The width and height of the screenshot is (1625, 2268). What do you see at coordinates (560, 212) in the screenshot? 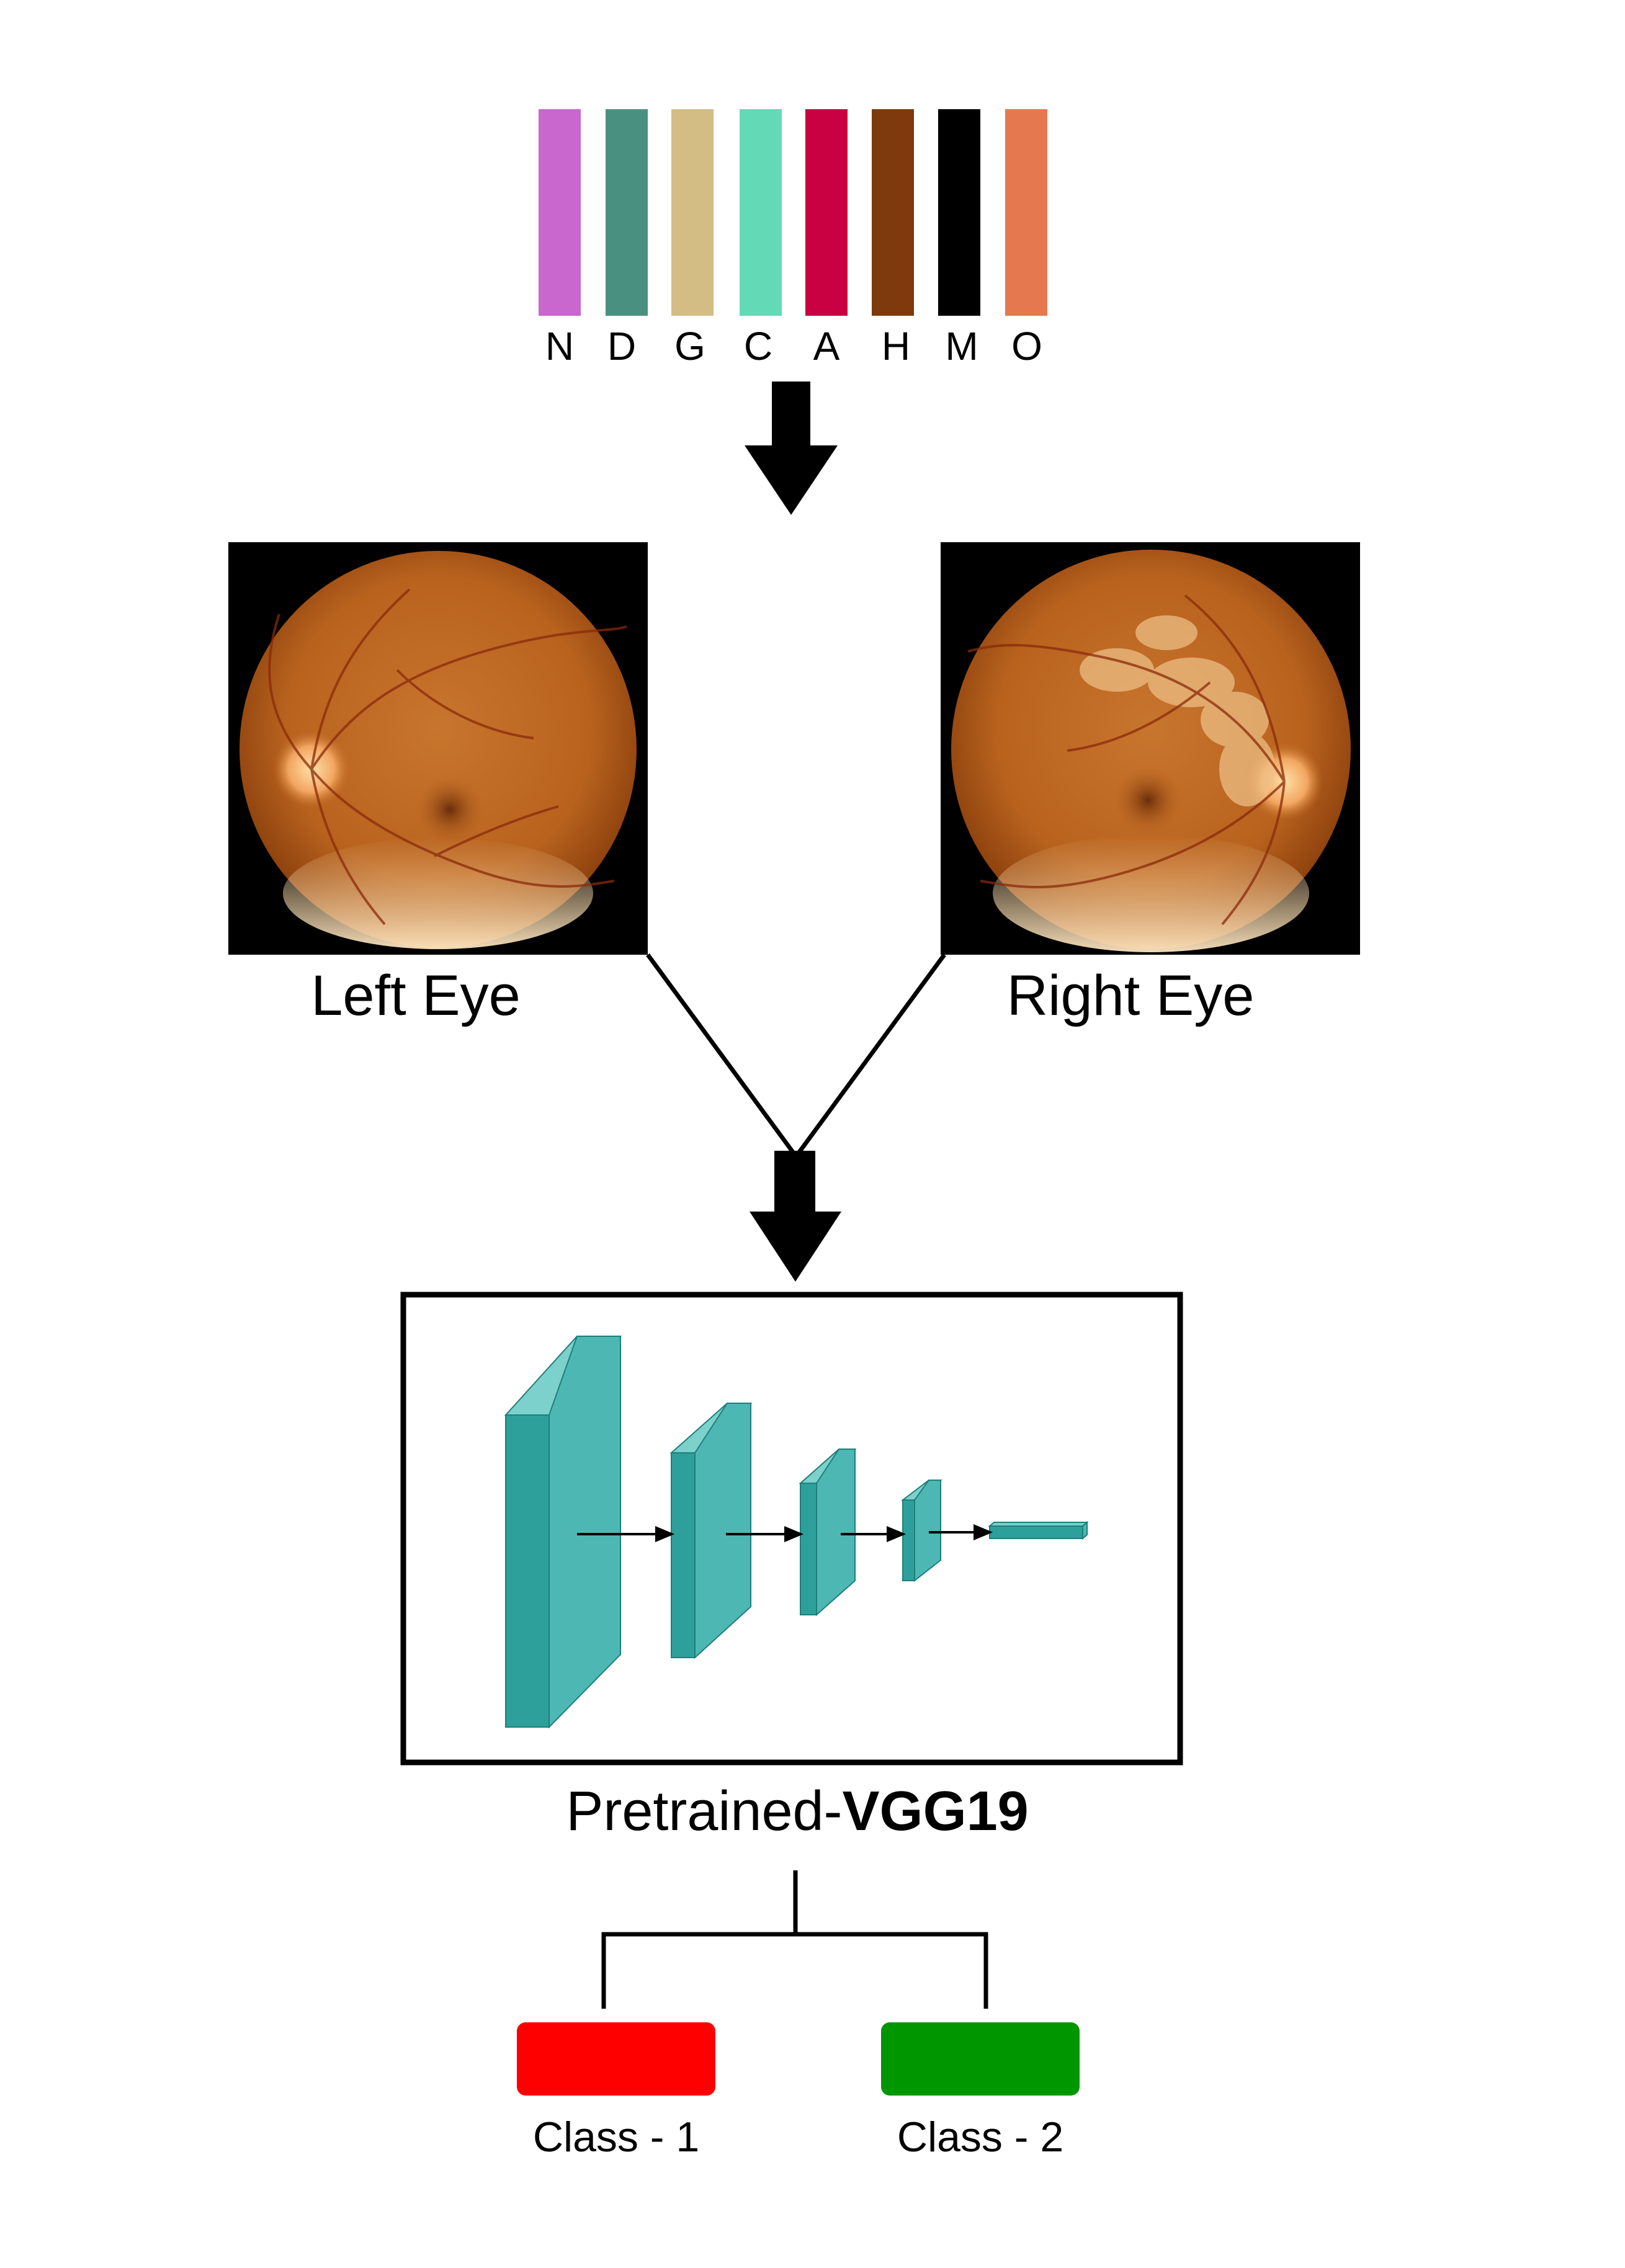
I see `category-bar-n` at bounding box center [560, 212].